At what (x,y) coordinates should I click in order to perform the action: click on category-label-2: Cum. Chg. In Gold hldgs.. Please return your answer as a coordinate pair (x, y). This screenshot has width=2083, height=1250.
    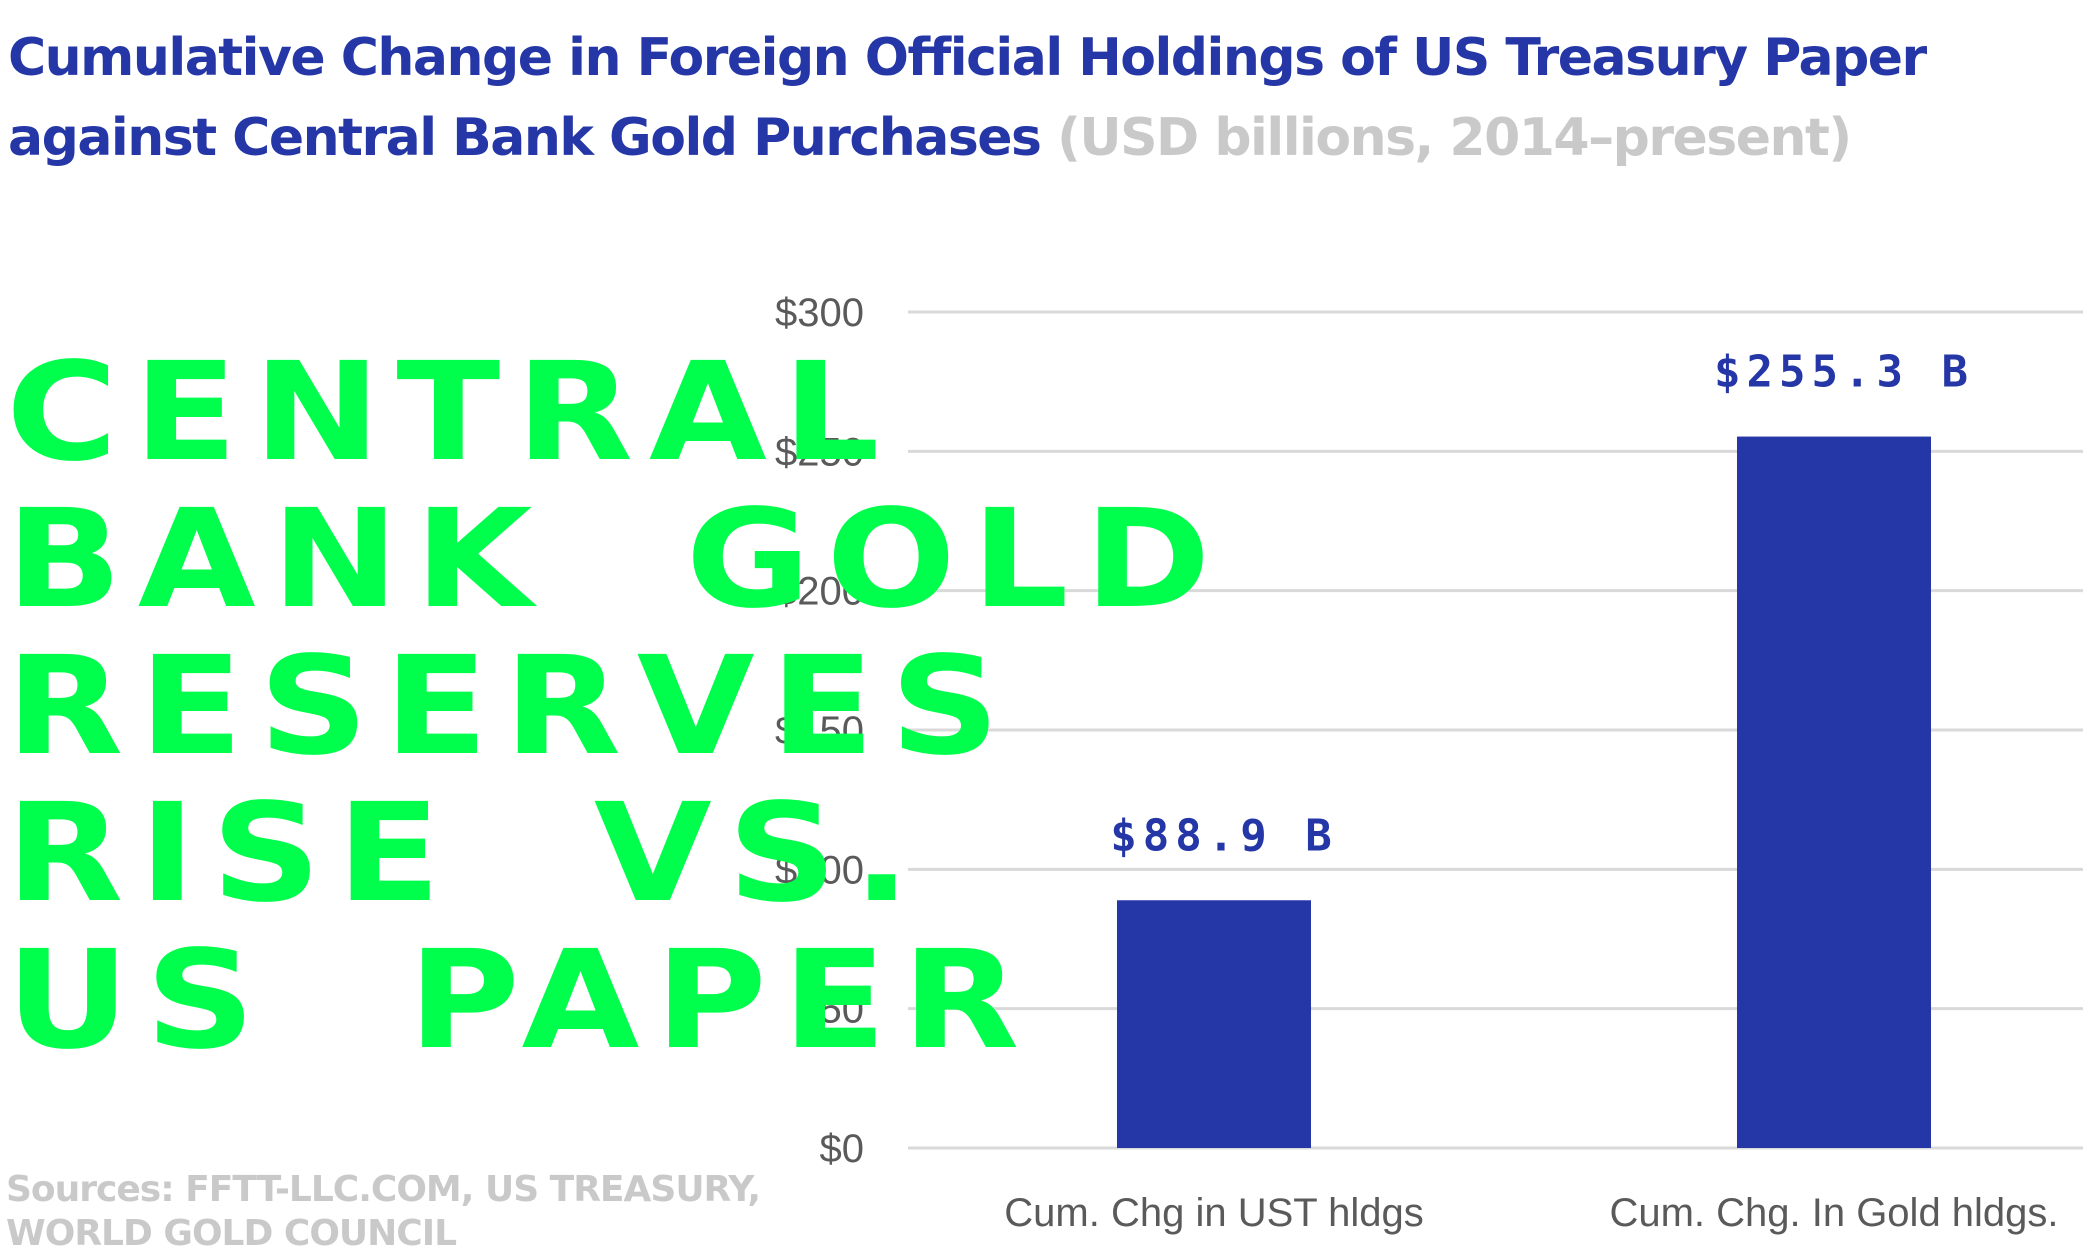
    Looking at the image, I should click on (1833, 1213).